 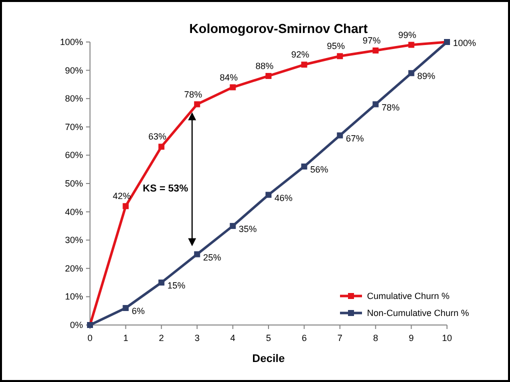 What do you see at coordinates (71, 42) in the screenshot?
I see `y-tick-label: 100%` at bounding box center [71, 42].